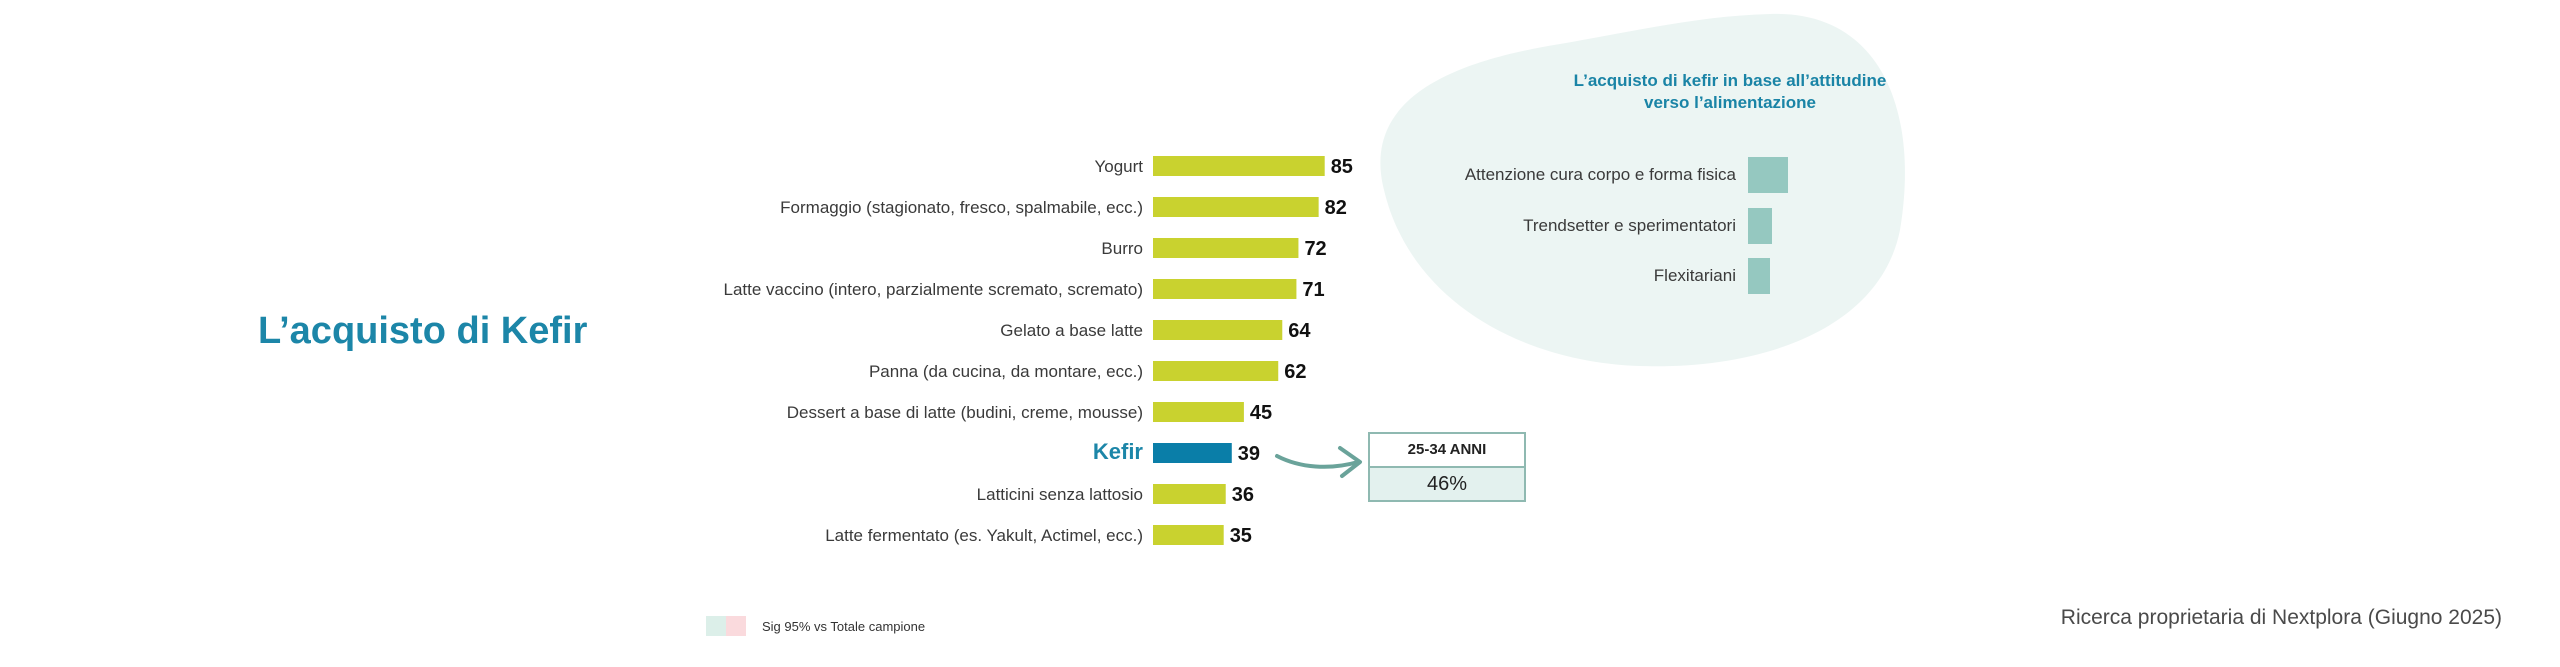 The height and width of the screenshot is (667, 2560). Describe the element at coordinates (1249, 454) in the screenshot. I see `value-label: 39` at that location.